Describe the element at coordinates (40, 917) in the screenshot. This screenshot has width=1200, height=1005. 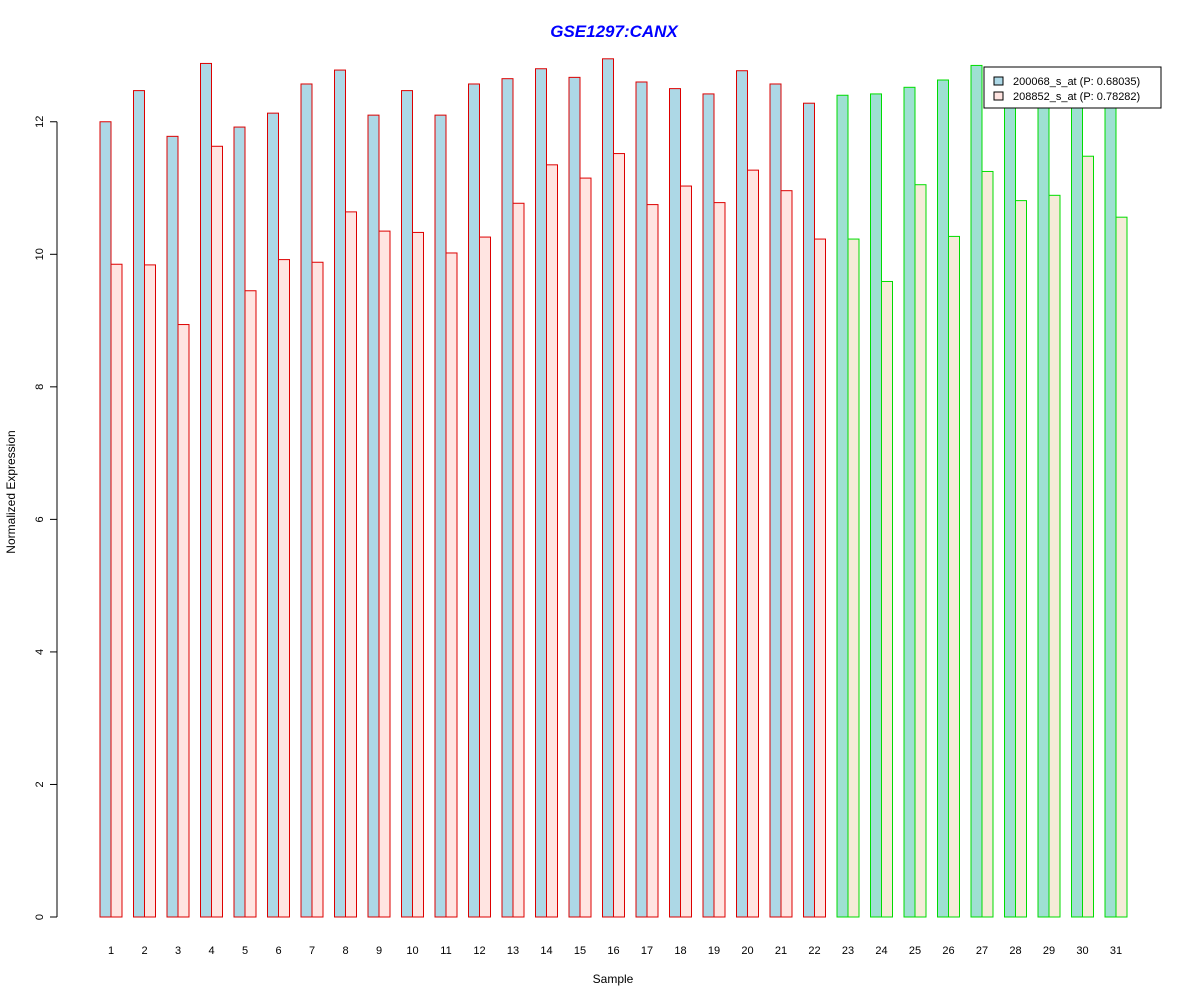
I see `y-tick-label: 0` at that location.